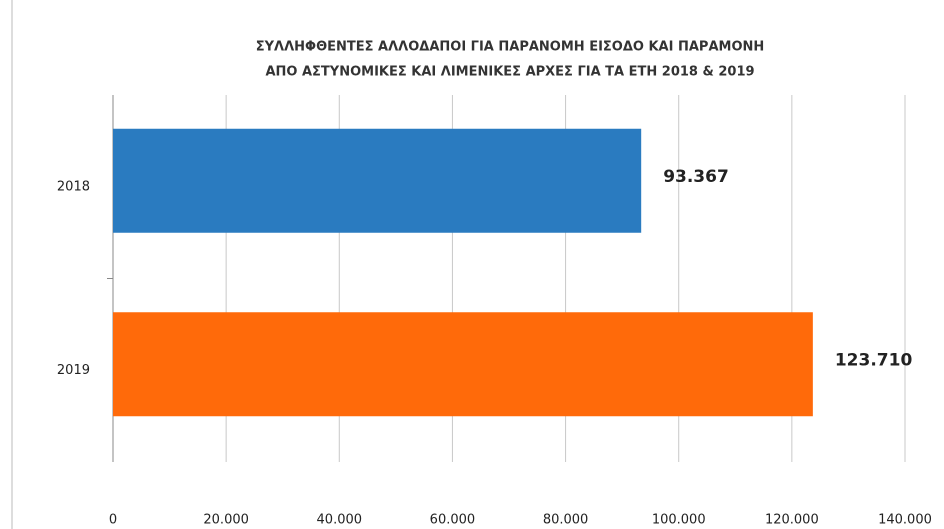  Describe the element at coordinates (340, 520) in the screenshot. I see `x-tick-label: 40.000` at that location.